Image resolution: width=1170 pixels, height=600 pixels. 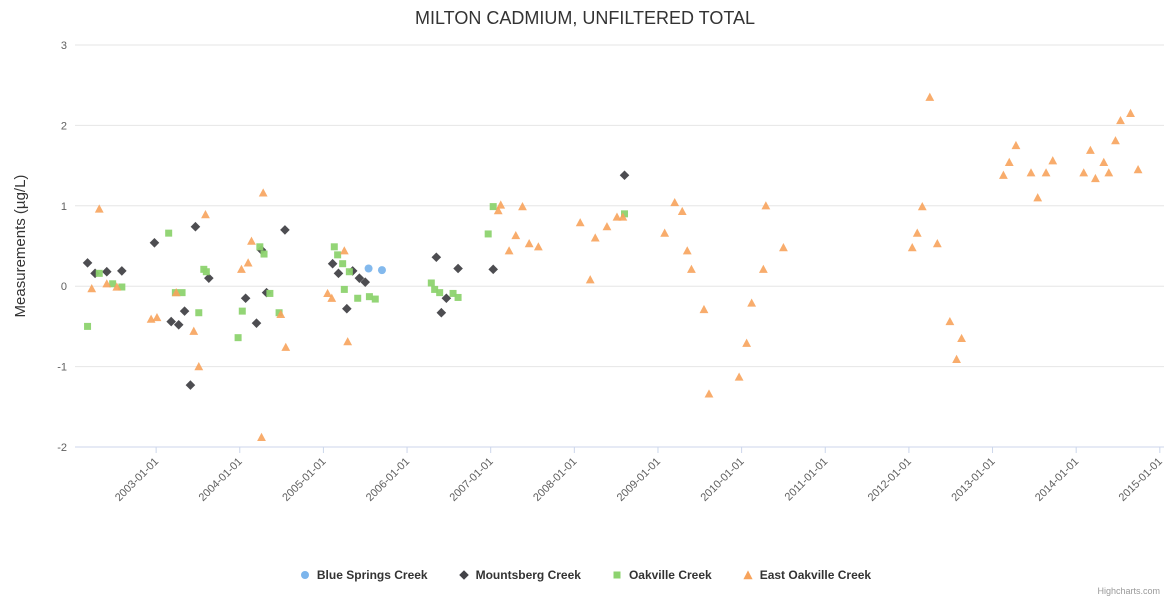 What do you see at coordinates (363, 575) in the screenshot?
I see `legend-item-blue-springs-creek: Blue Springs Creek` at bounding box center [363, 575].